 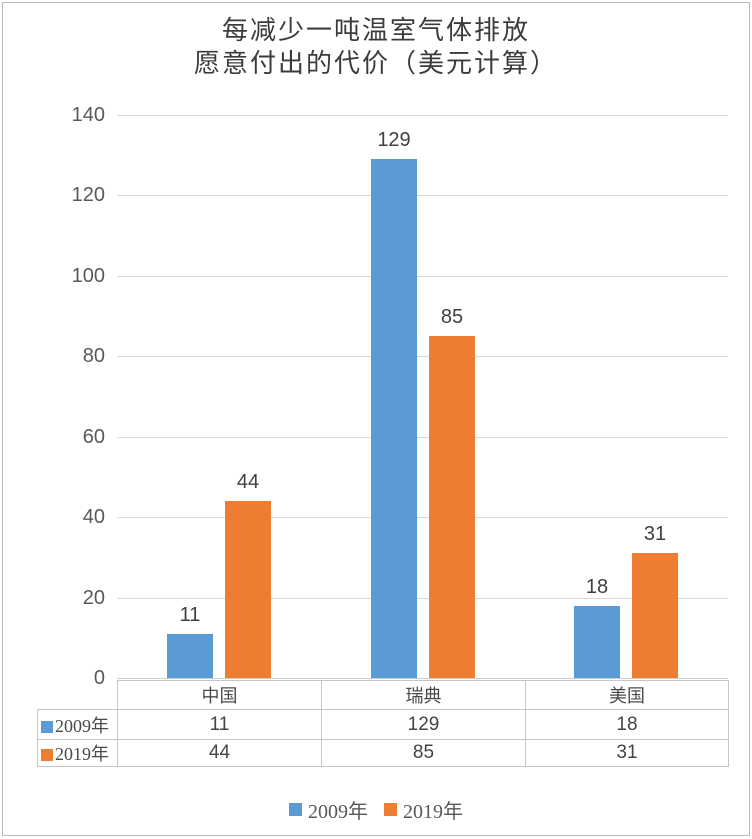 I want to click on bar-2009年-中国, so click(x=190, y=656).